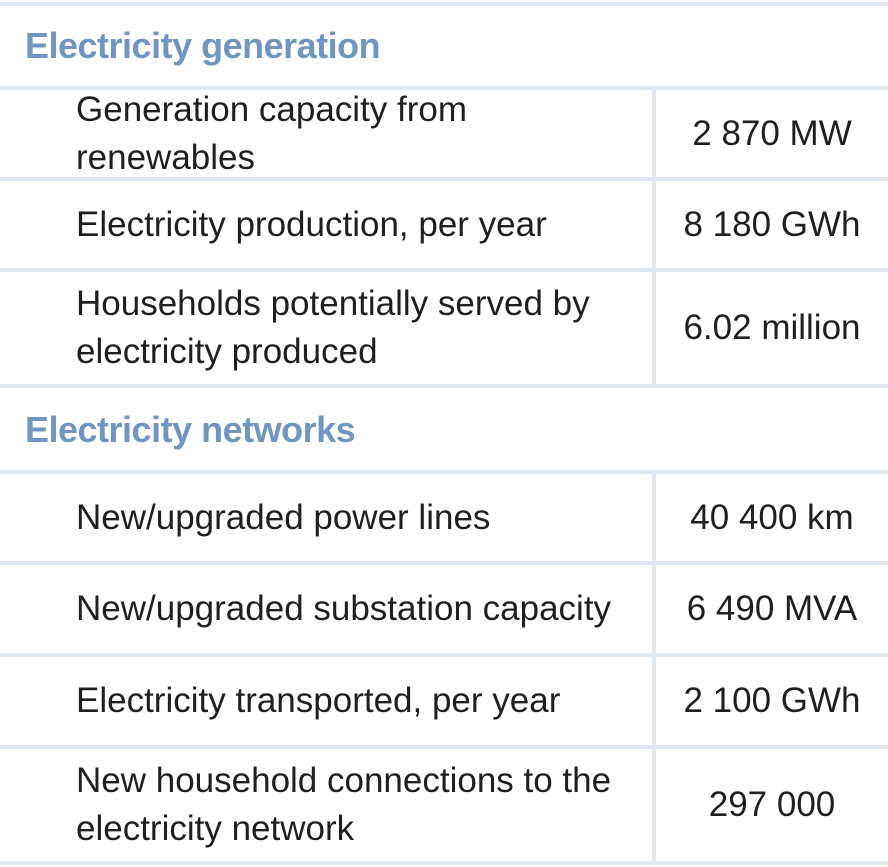  I want to click on row-value: 8 180 GWh, so click(772, 224).